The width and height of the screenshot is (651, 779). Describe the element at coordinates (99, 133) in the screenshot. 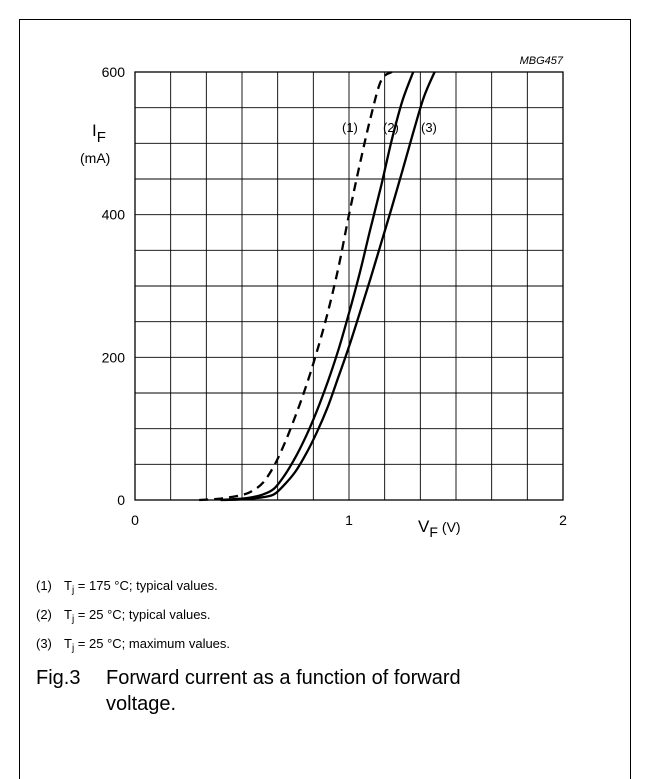

I see `y-axis-label: IF` at that location.